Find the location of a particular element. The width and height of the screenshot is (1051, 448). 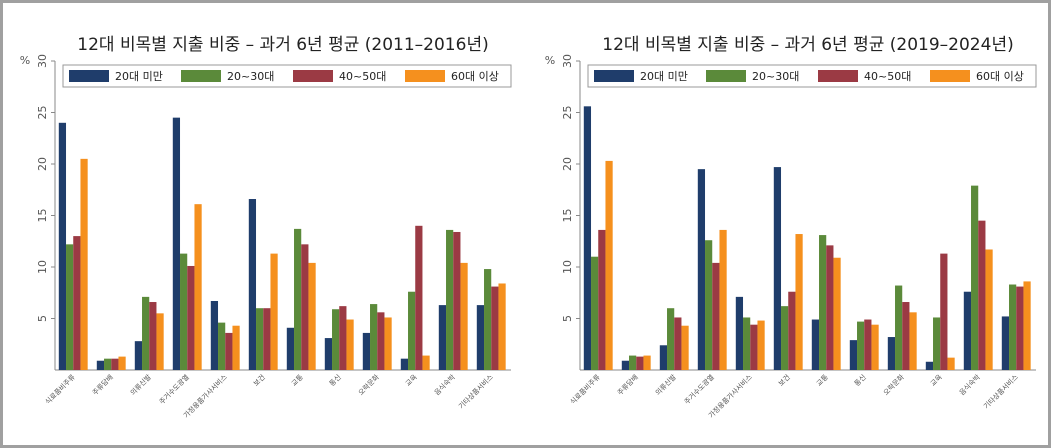

y-tick-label: 15 is located at coordinates (42, 216).